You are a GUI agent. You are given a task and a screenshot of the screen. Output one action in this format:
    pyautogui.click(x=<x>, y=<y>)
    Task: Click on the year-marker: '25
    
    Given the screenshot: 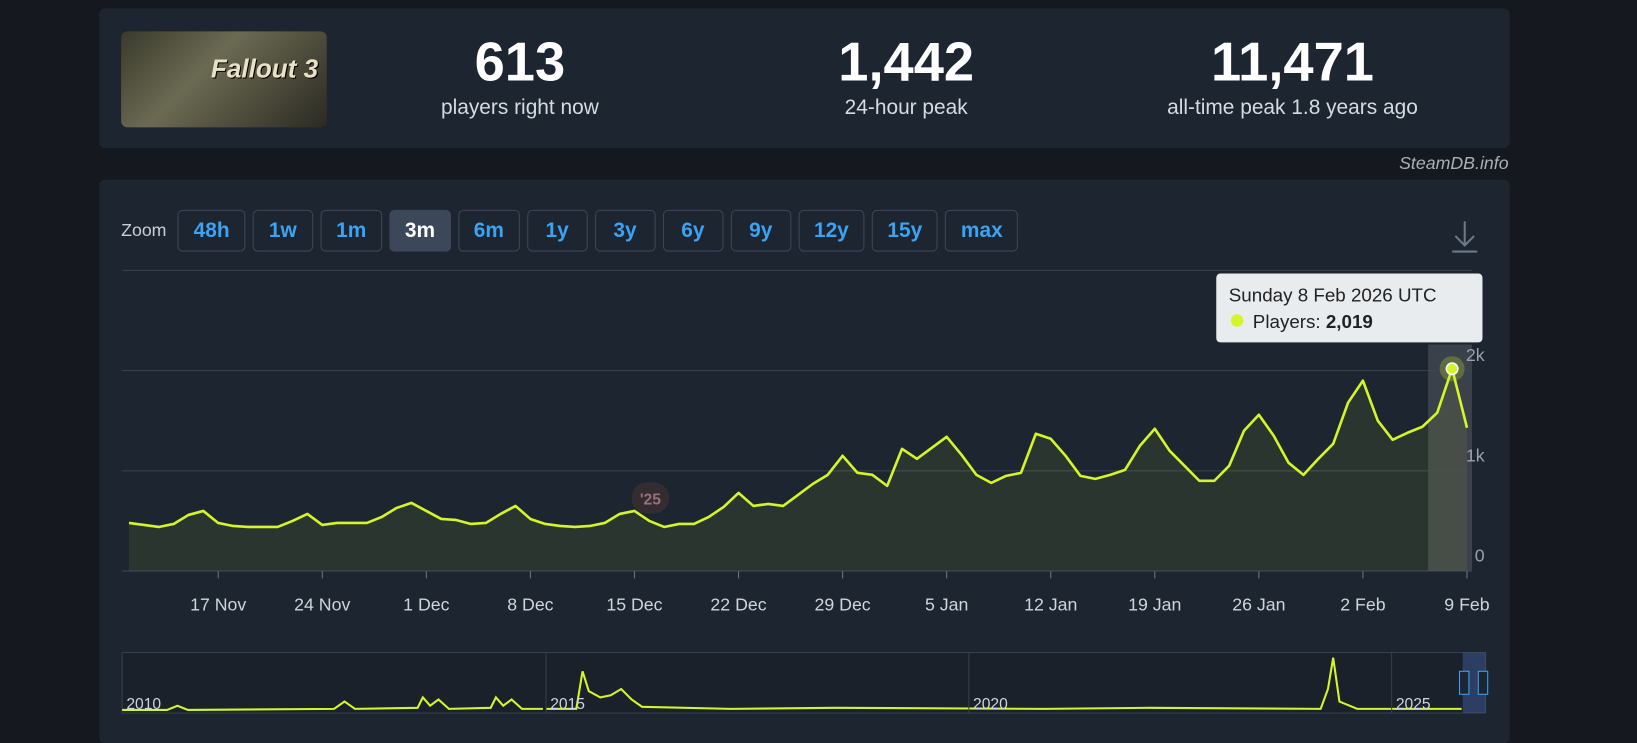 What is the action you would take?
    pyautogui.click(x=650, y=499)
    